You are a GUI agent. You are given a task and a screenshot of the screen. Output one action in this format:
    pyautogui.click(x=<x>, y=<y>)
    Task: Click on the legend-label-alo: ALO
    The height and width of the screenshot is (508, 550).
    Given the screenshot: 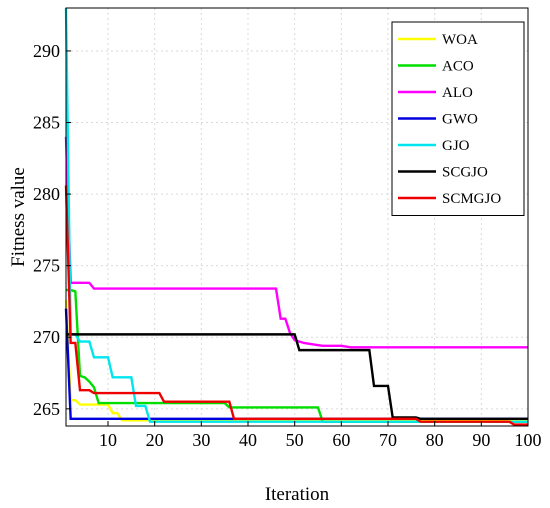 What is the action you would take?
    pyautogui.click(x=457, y=93)
    